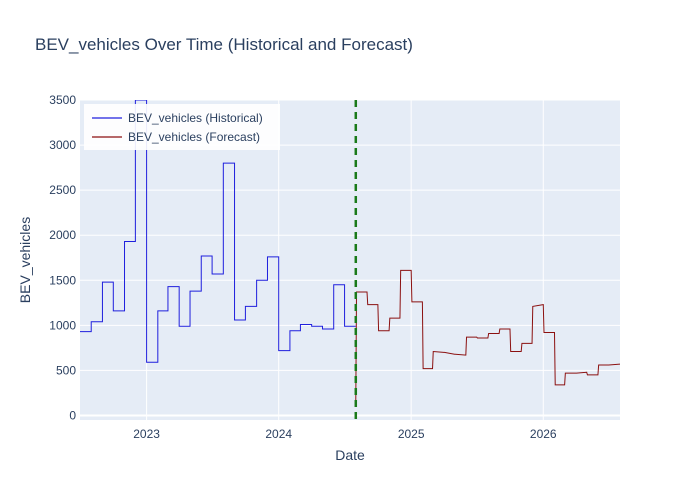  What do you see at coordinates (278, 434) in the screenshot?
I see `x-tick-label: 2024` at bounding box center [278, 434].